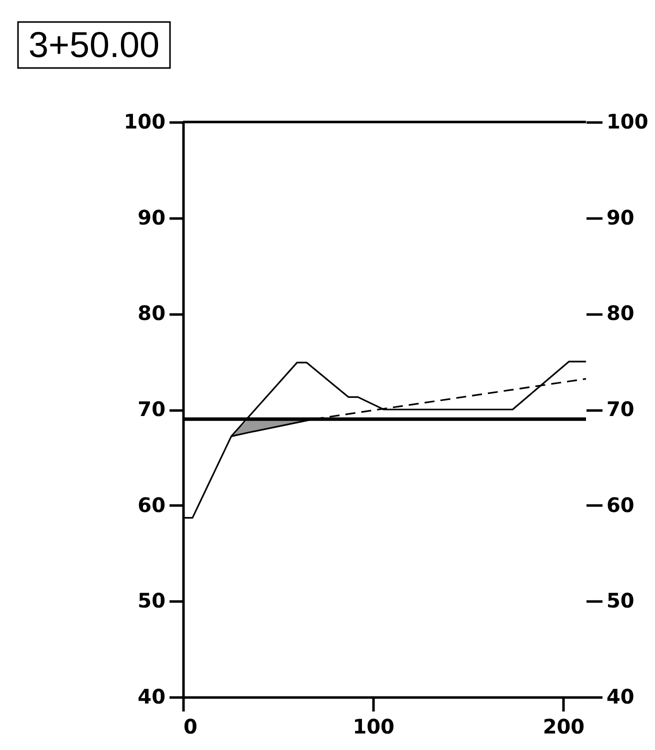 This screenshot has width=655, height=750. I want to click on y2-tick-label: 50, so click(620, 600).